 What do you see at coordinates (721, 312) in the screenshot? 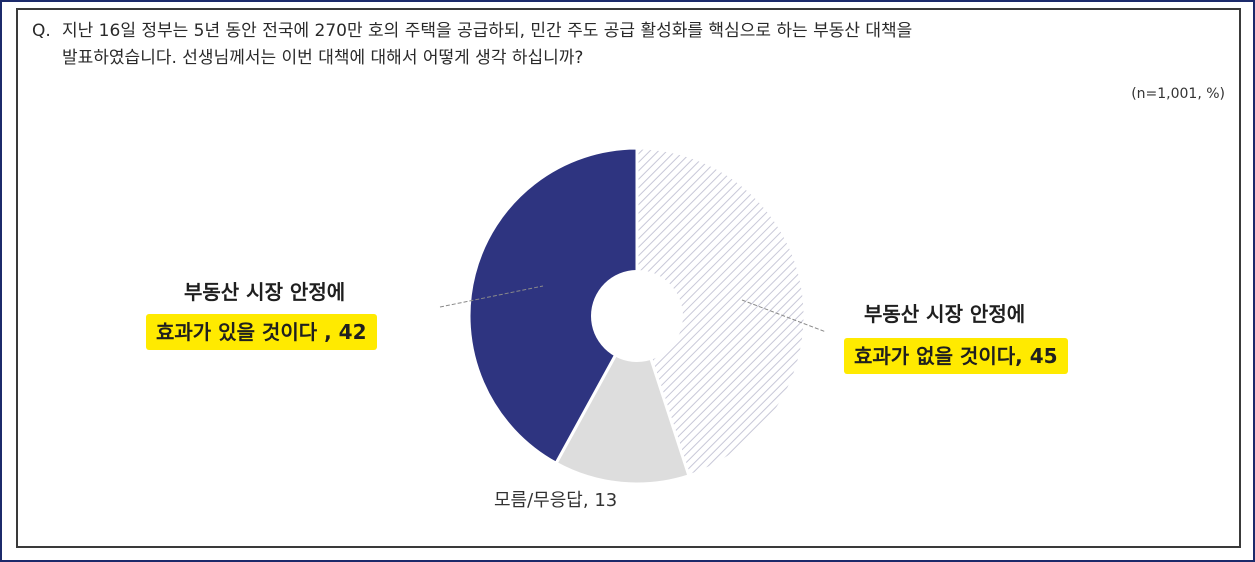
I see `slice-not-effective` at bounding box center [721, 312].